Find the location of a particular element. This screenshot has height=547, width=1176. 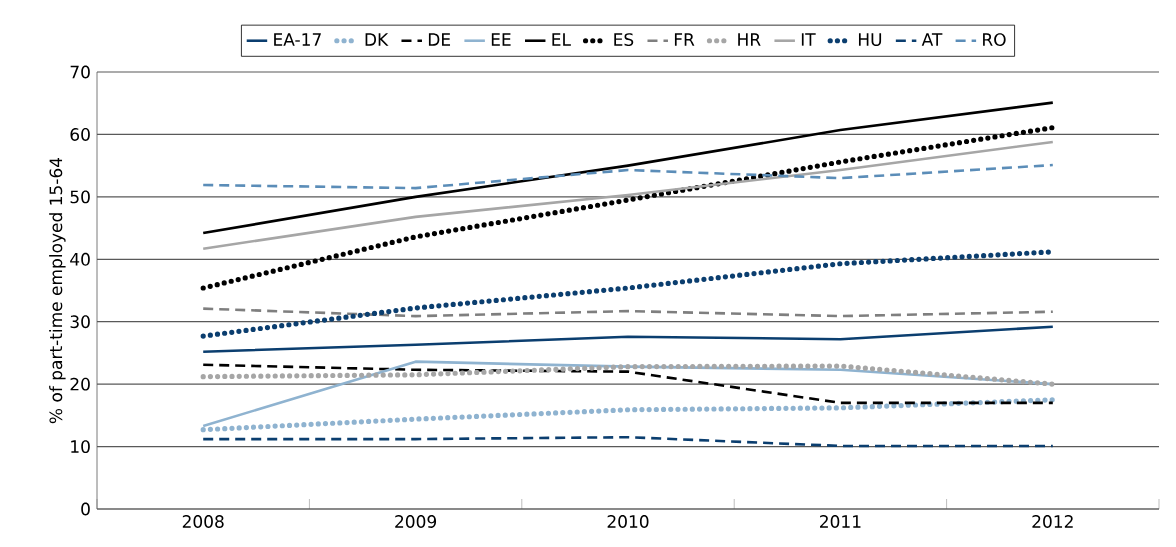

x-tick-label: 2008 is located at coordinates (203, 521).